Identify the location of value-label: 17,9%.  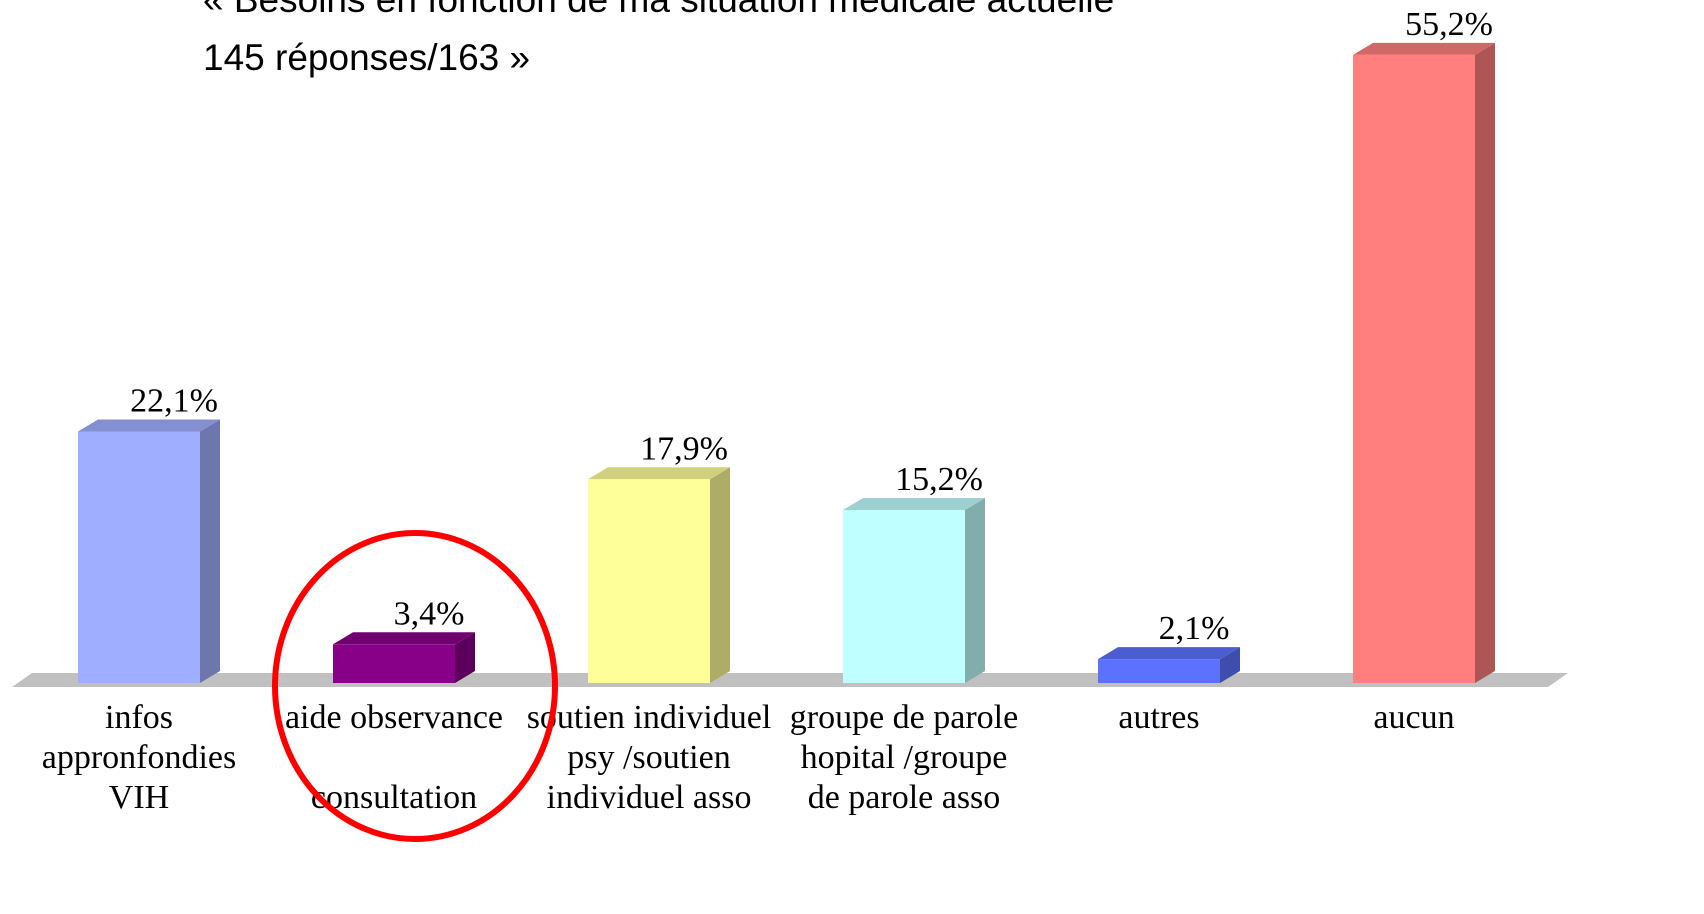
(684, 448).